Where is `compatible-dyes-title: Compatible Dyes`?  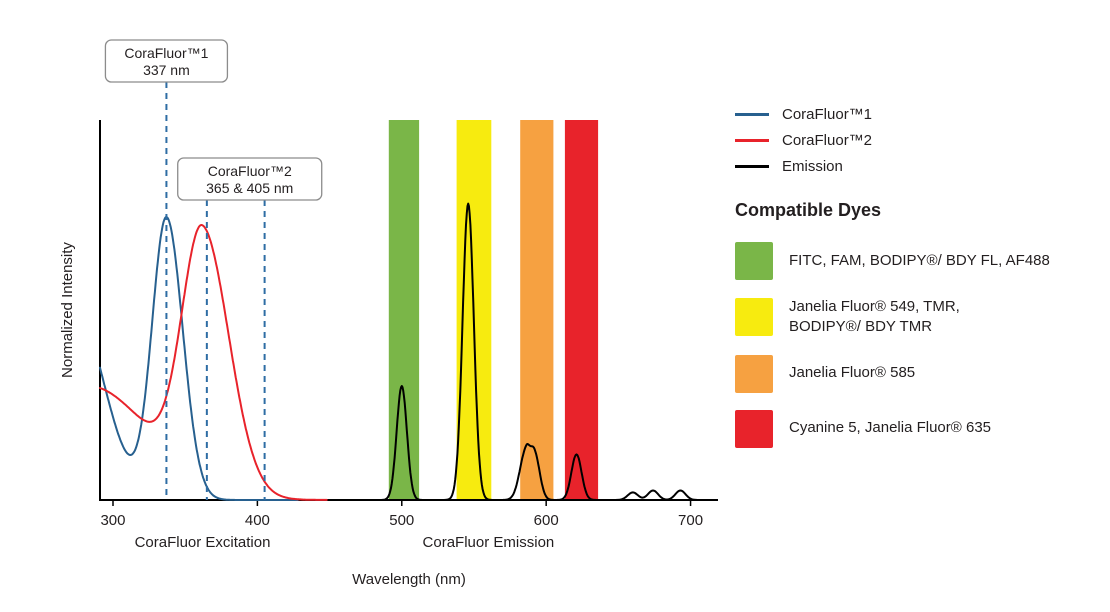
compatible-dyes-title: Compatible Dyes is located at coordinates (808, 210).